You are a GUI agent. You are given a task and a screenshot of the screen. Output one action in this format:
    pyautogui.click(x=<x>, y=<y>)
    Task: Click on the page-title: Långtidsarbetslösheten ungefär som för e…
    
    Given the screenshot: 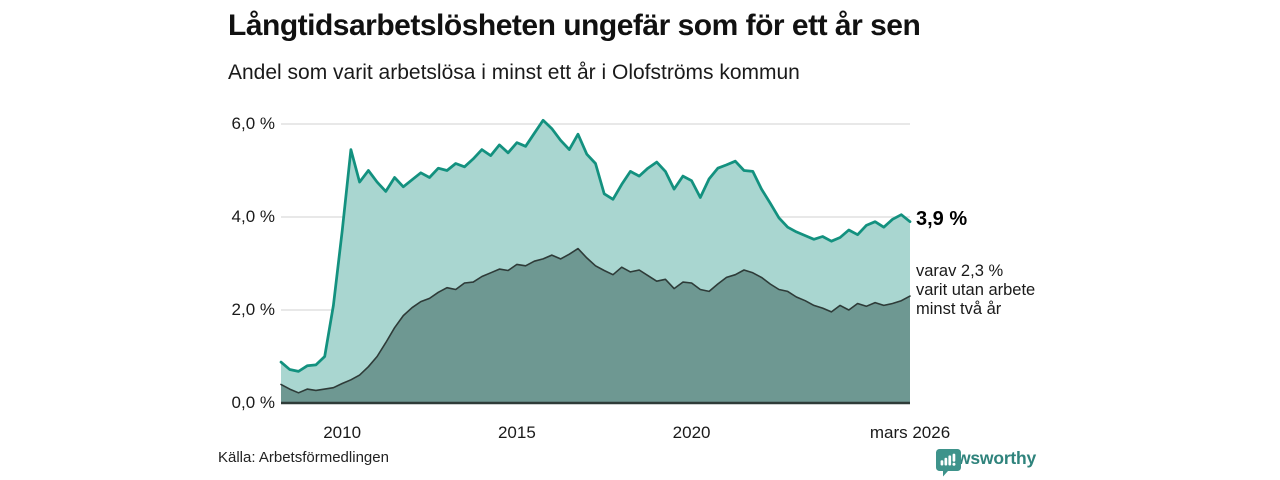 What is the action you would take?
    pyautogui.click(x=574, y=25)
    